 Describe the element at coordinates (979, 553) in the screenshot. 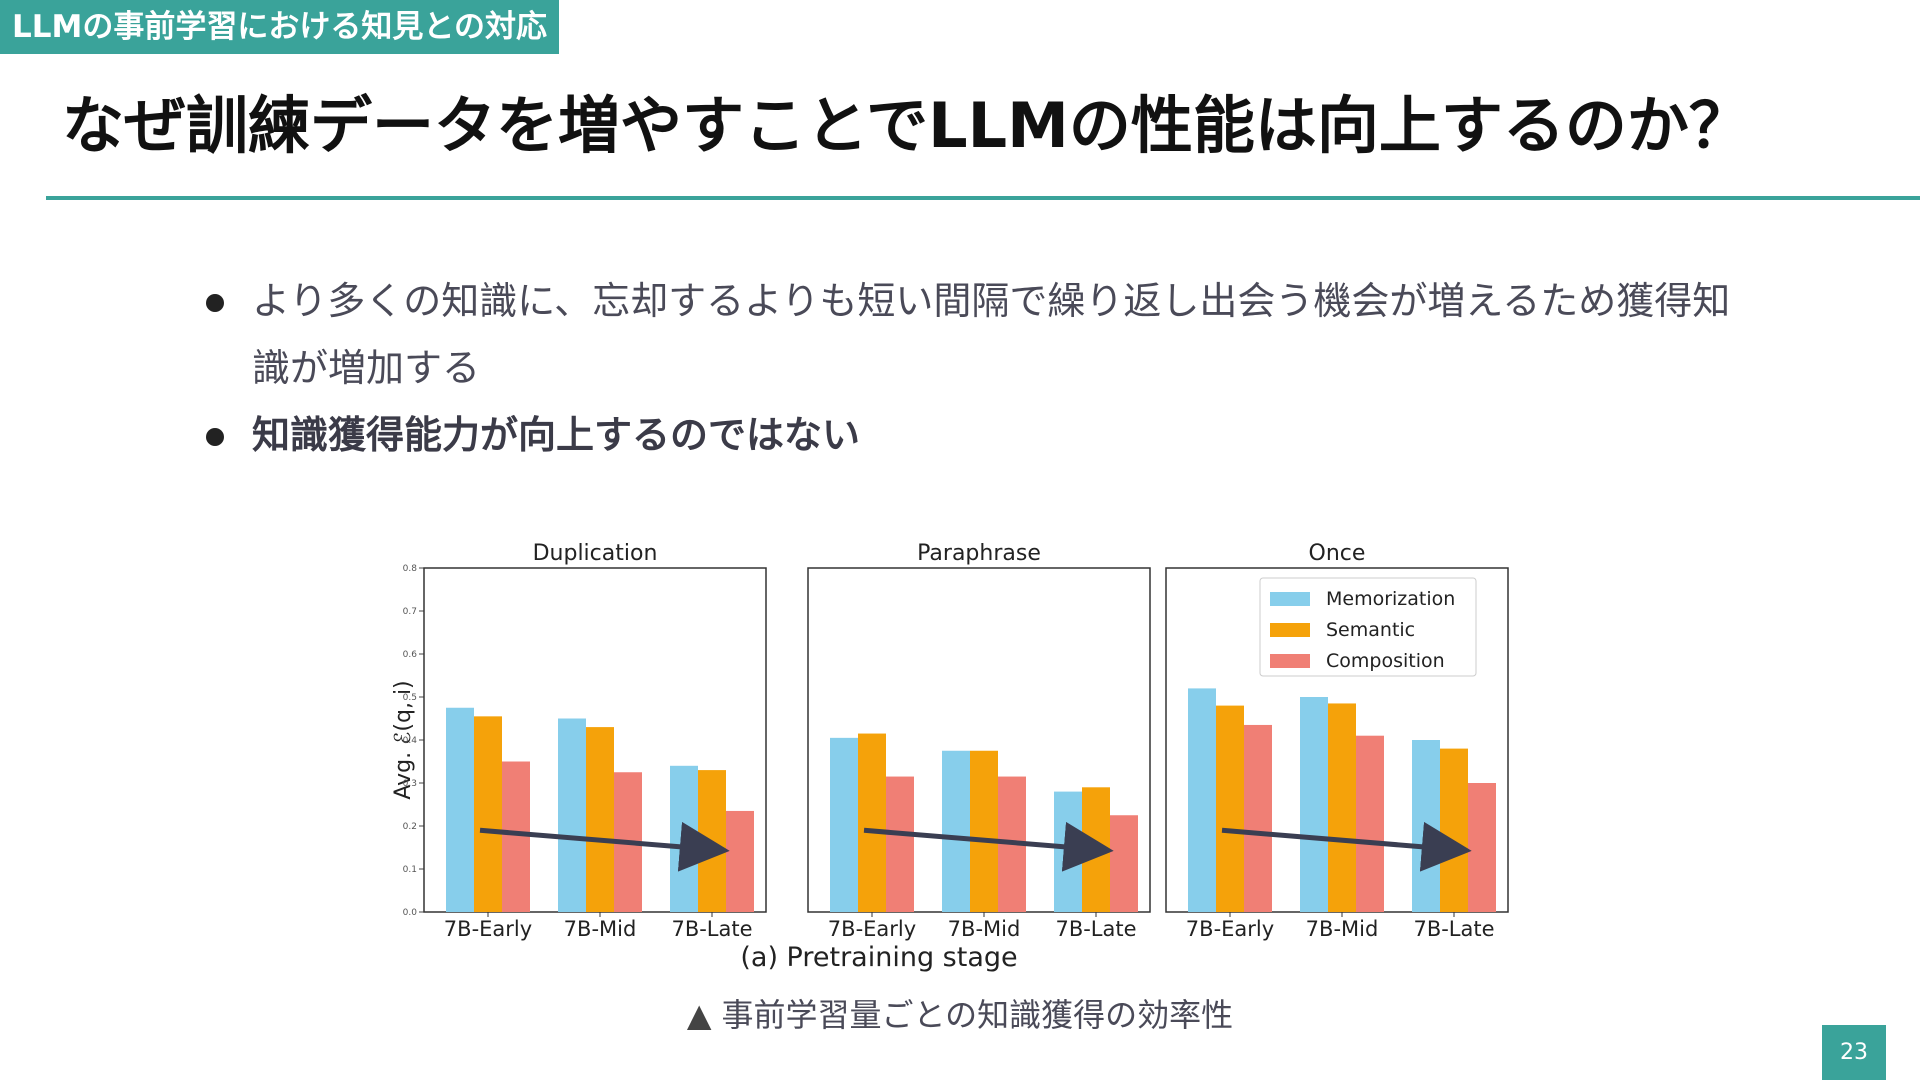

I see `panel-title: Paraphrase` at that location.